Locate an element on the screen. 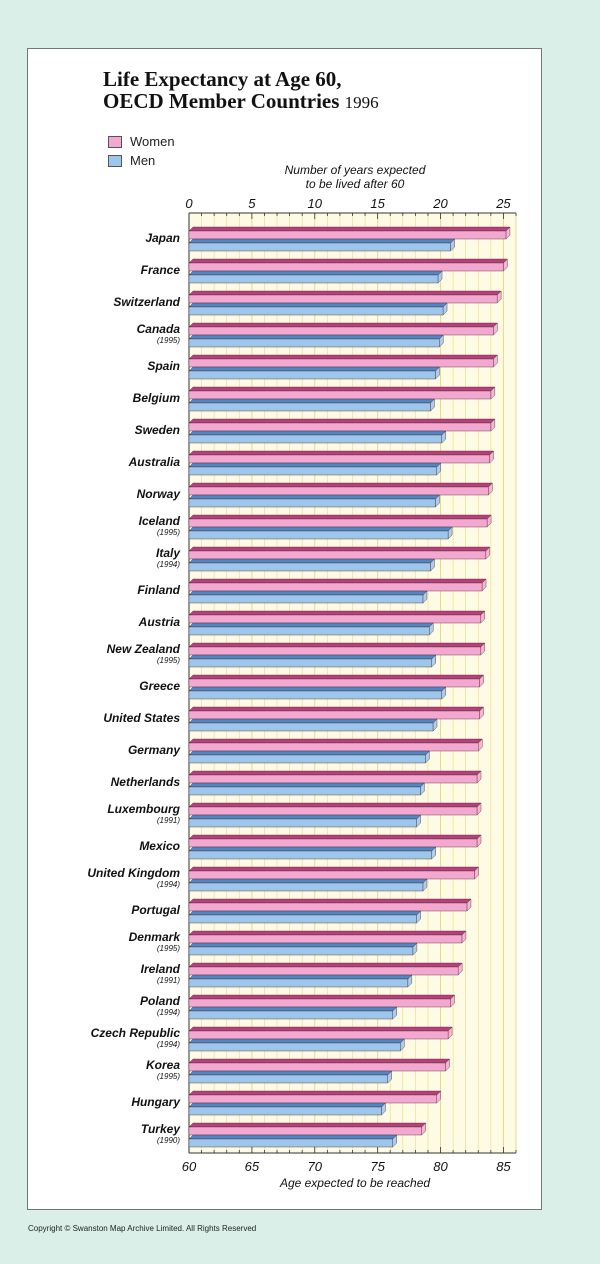  legend-label-women: Women is located at coordinates (152, 141).